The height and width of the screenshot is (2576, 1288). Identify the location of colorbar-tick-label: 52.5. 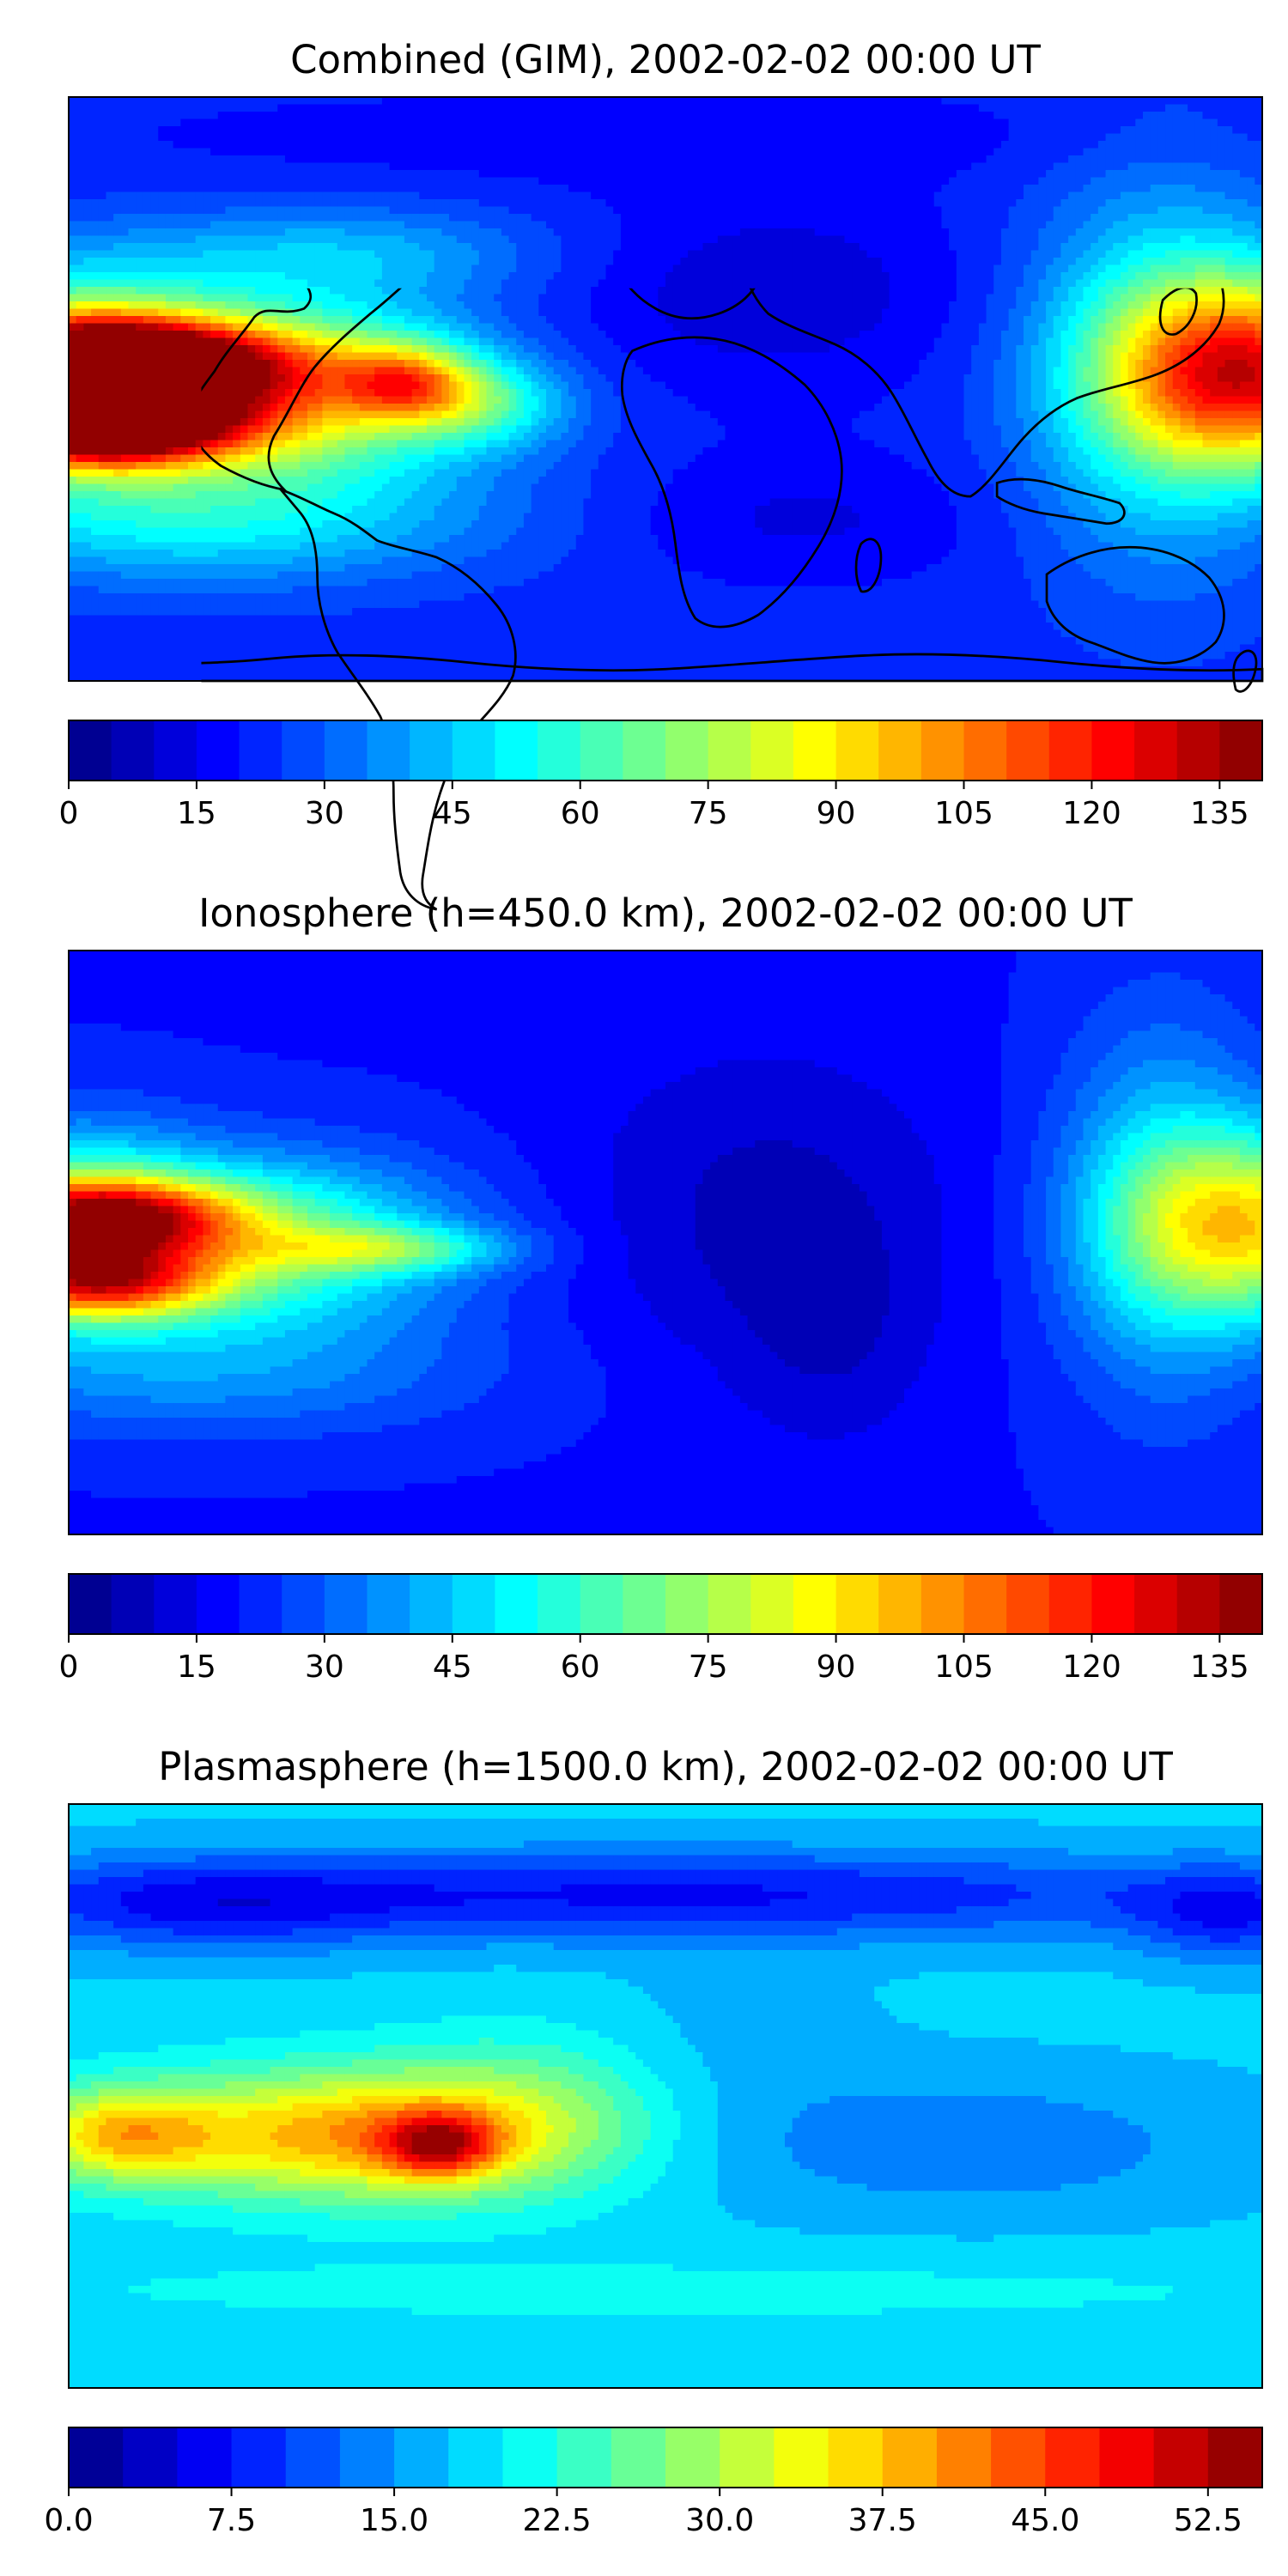
(1208, 2521).